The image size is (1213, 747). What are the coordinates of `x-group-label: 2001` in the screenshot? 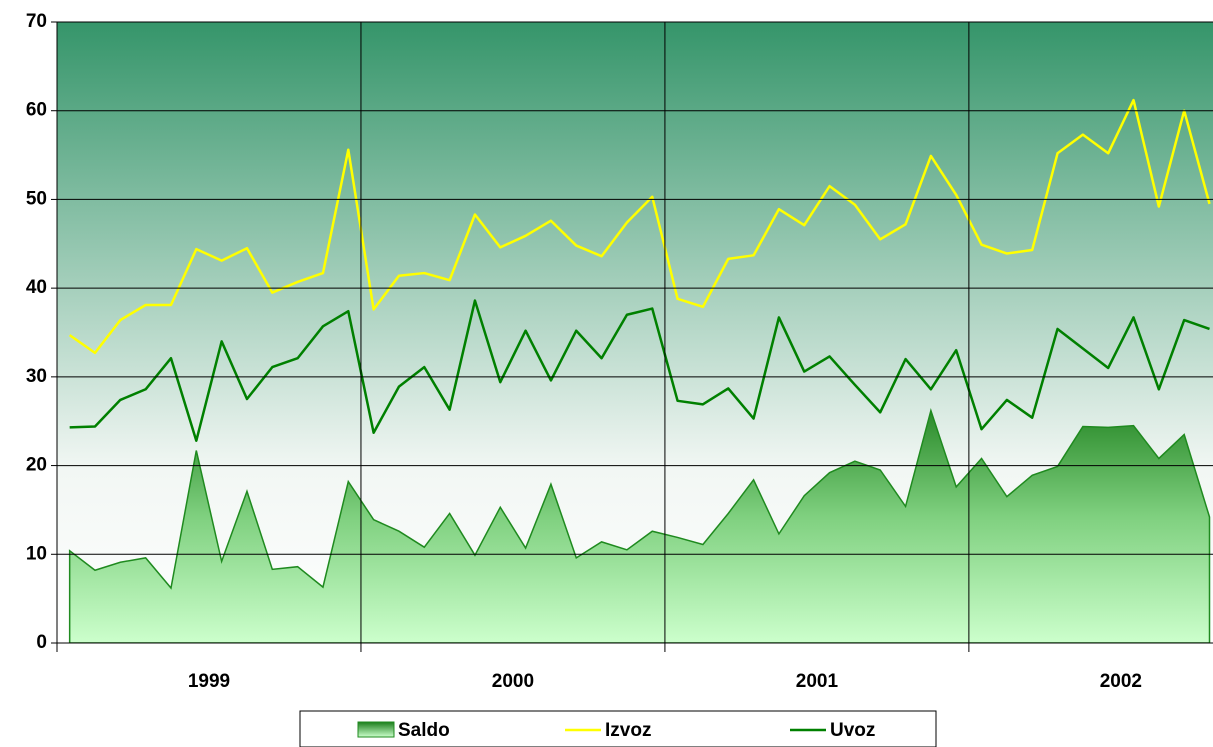 It's located at (817, 681).